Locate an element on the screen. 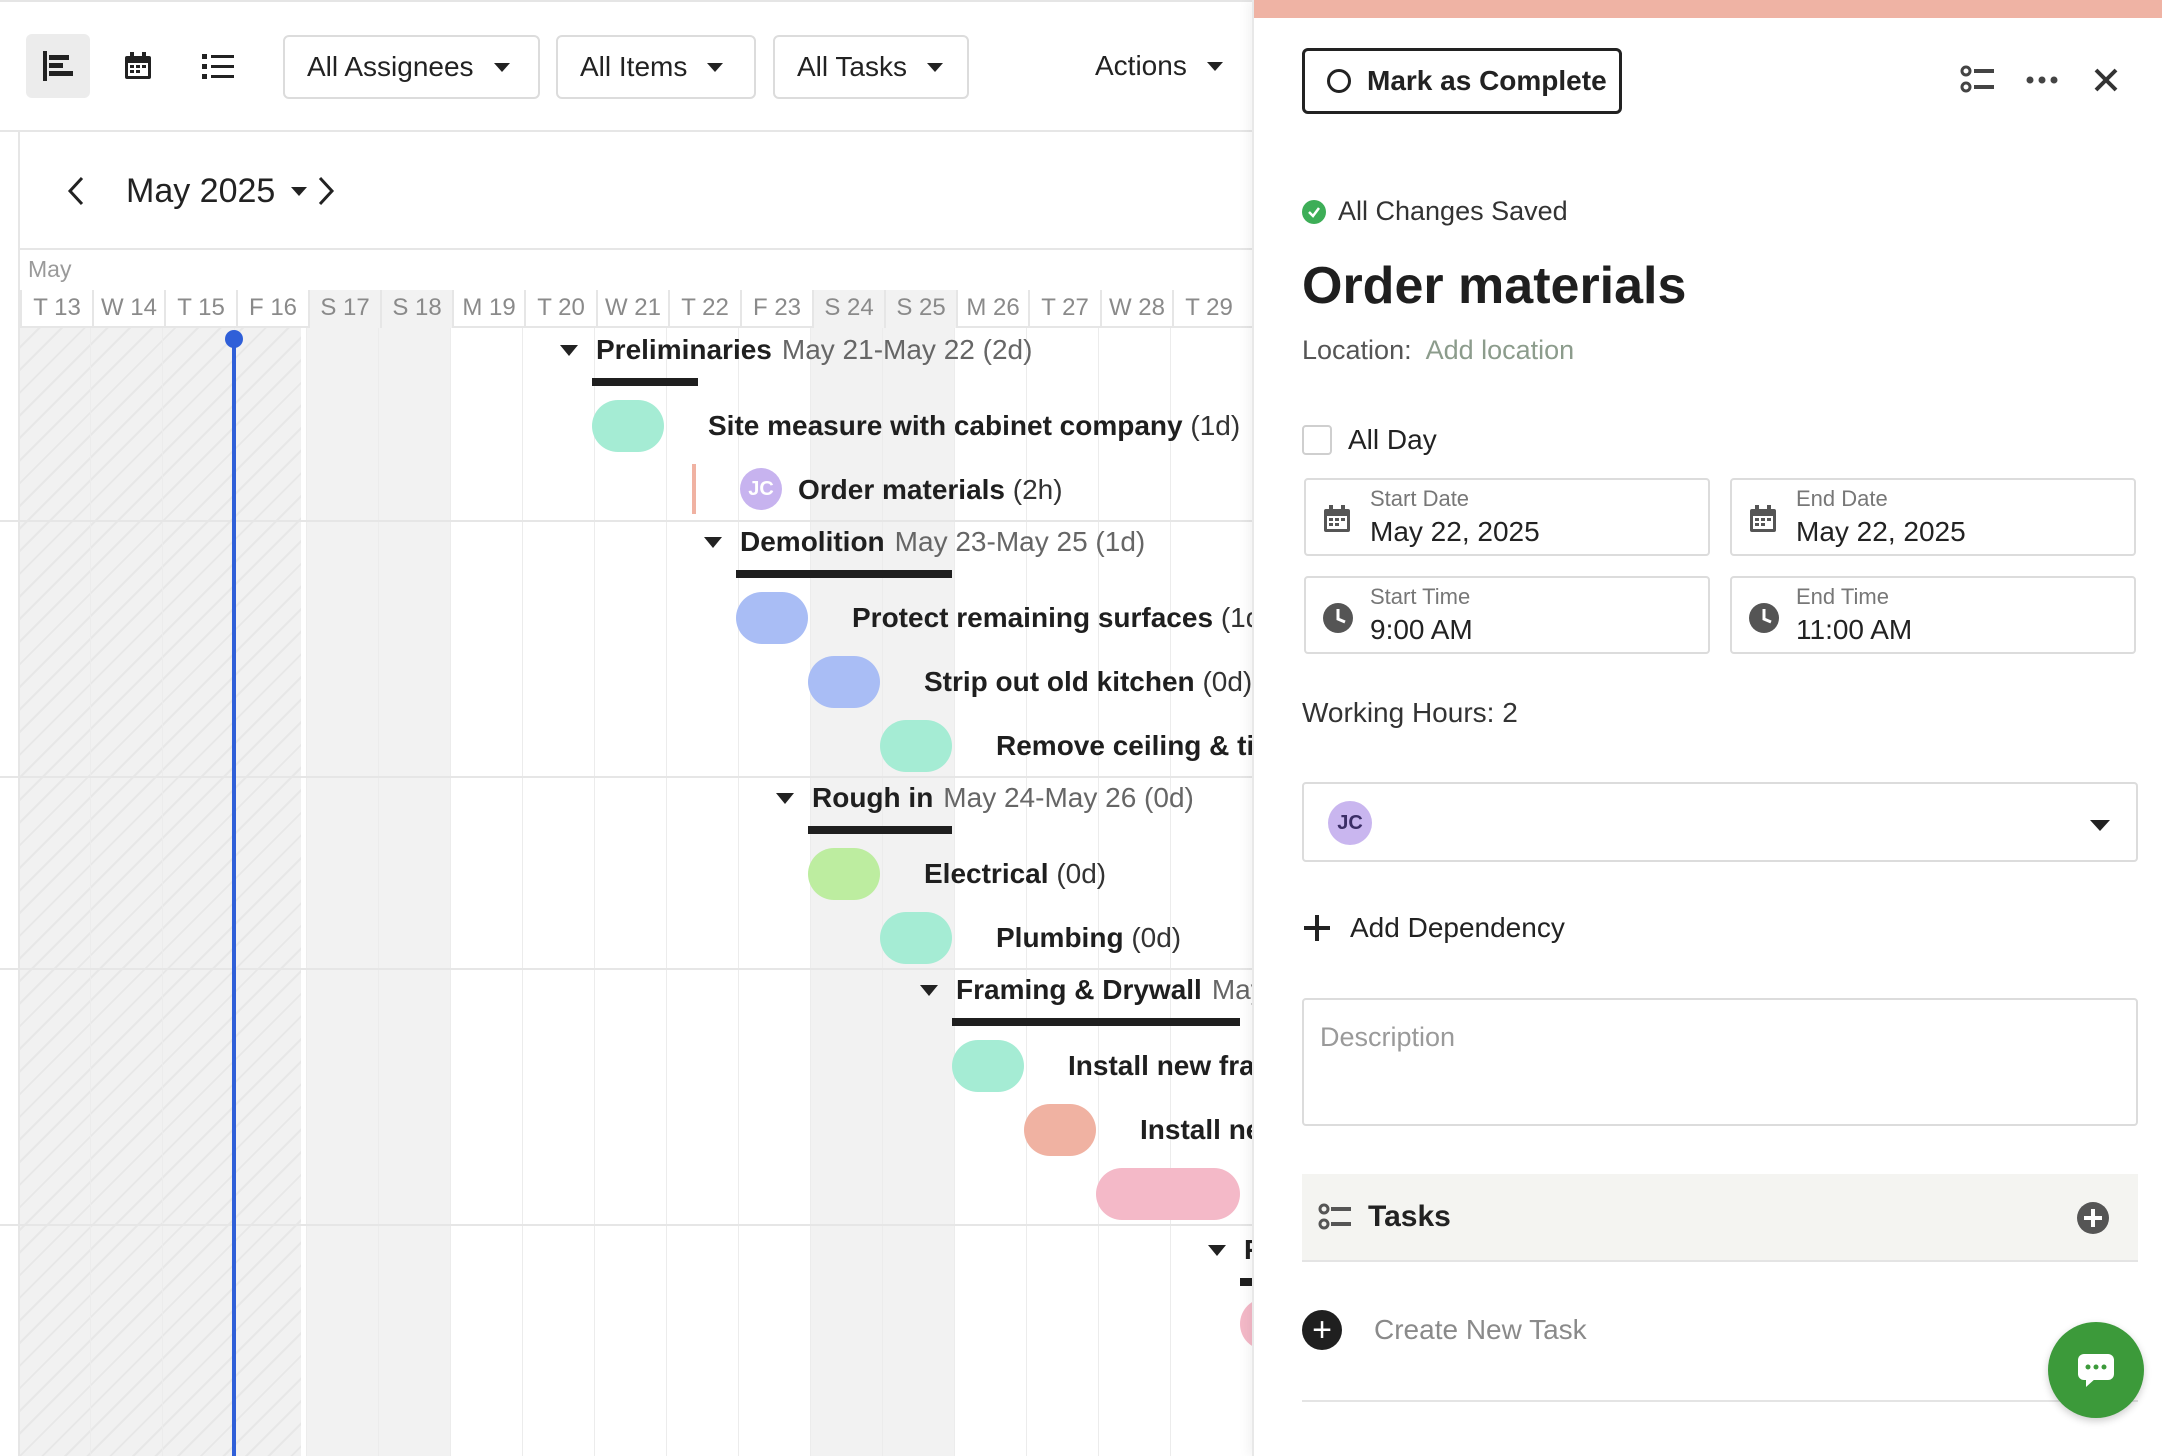 The width and height of the screenshot is (2162, 1456). group-dates: May 21-May 22 (2d) is located at coordinates (907, 349).